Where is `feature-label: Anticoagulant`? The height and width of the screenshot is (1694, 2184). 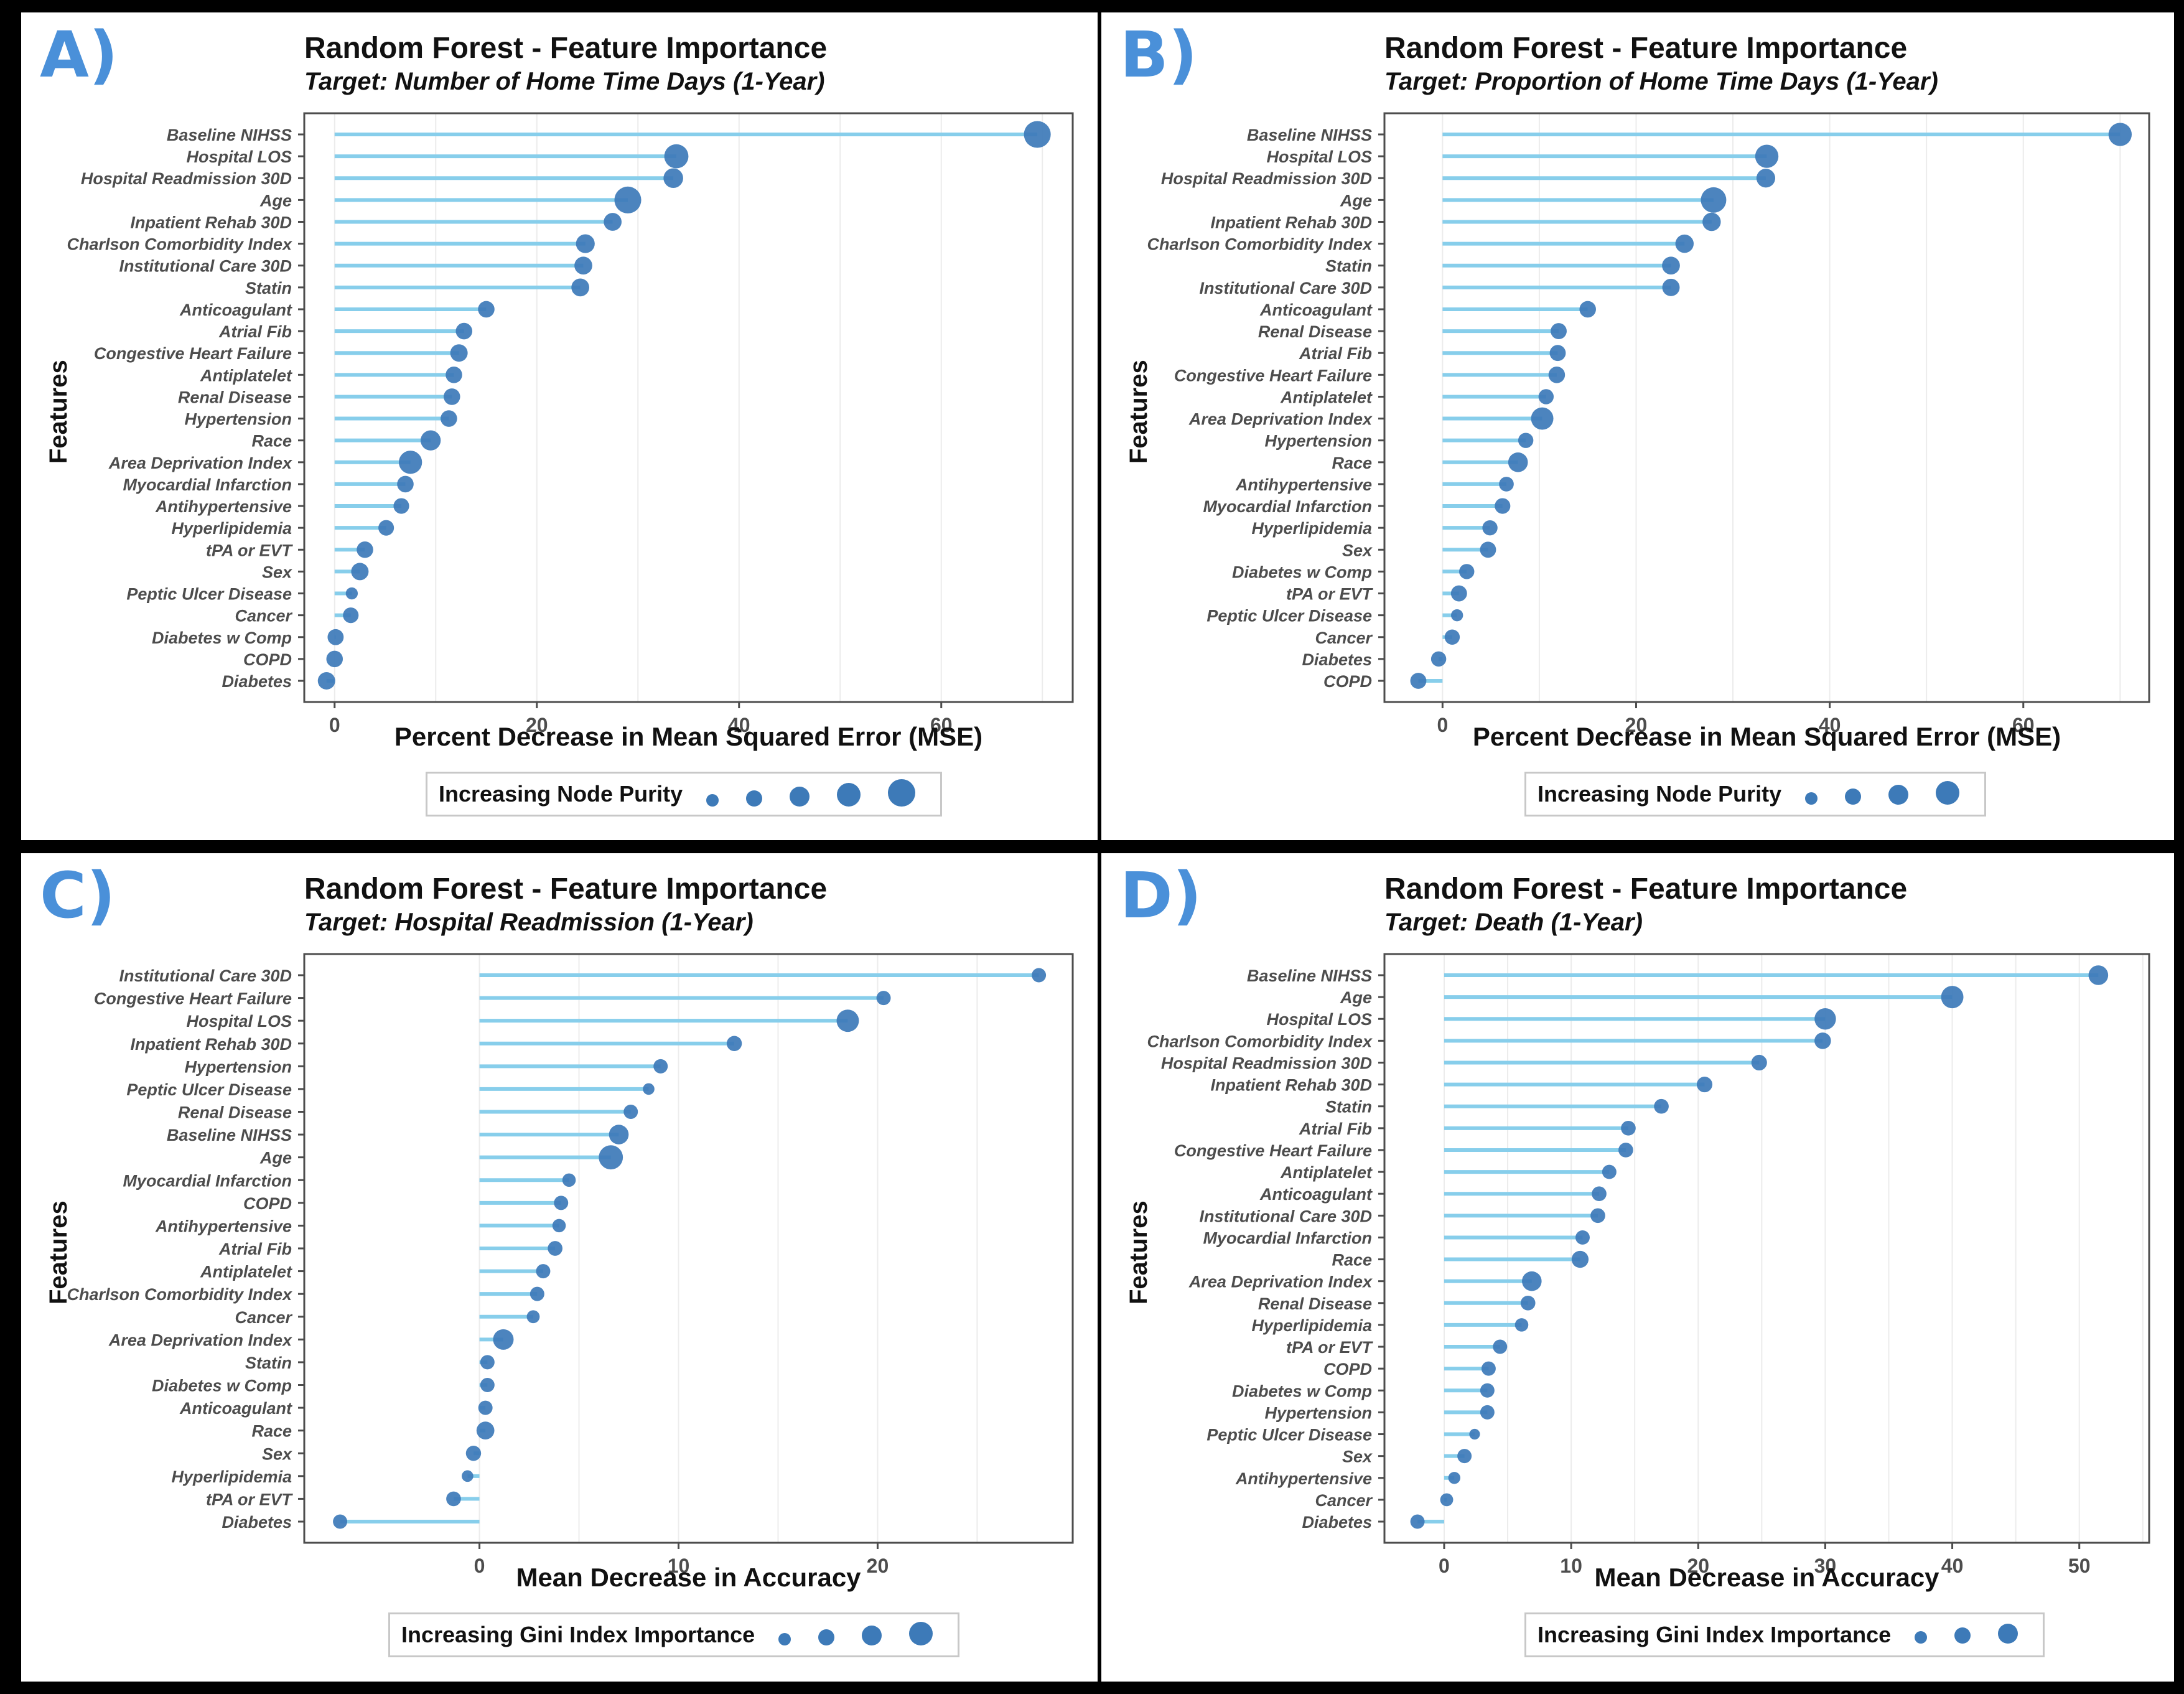 feature-label: Anticoagulant is located at coordinates (1316, 1194).